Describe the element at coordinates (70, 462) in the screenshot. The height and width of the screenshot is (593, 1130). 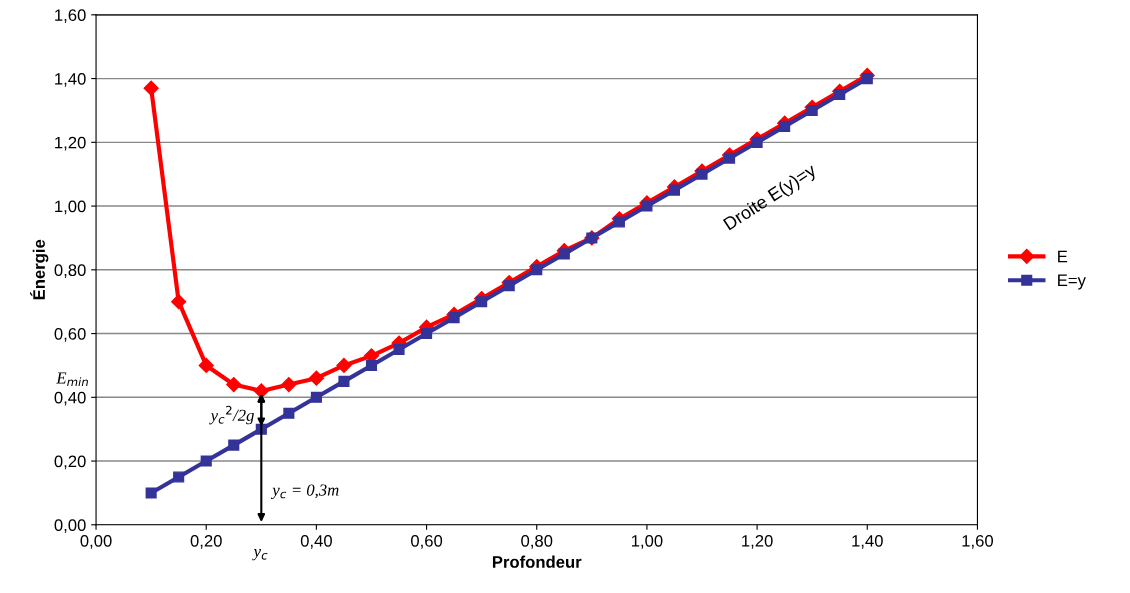
I see `y-tick-label: 0,20` at that location.